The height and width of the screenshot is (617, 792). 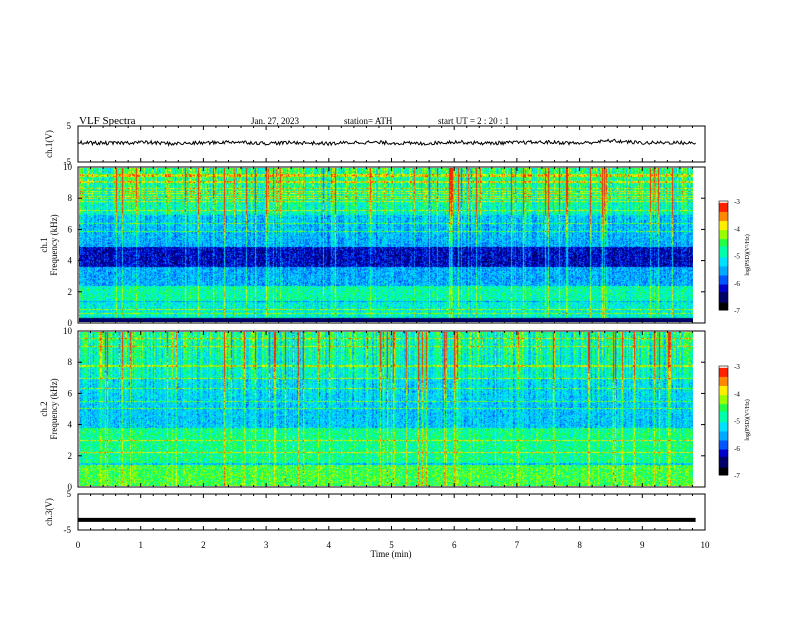 What do you see at coordinates (579, 545) in the screenshot?
I see `x-tick-label: 8` at bounding box center [579, 545].